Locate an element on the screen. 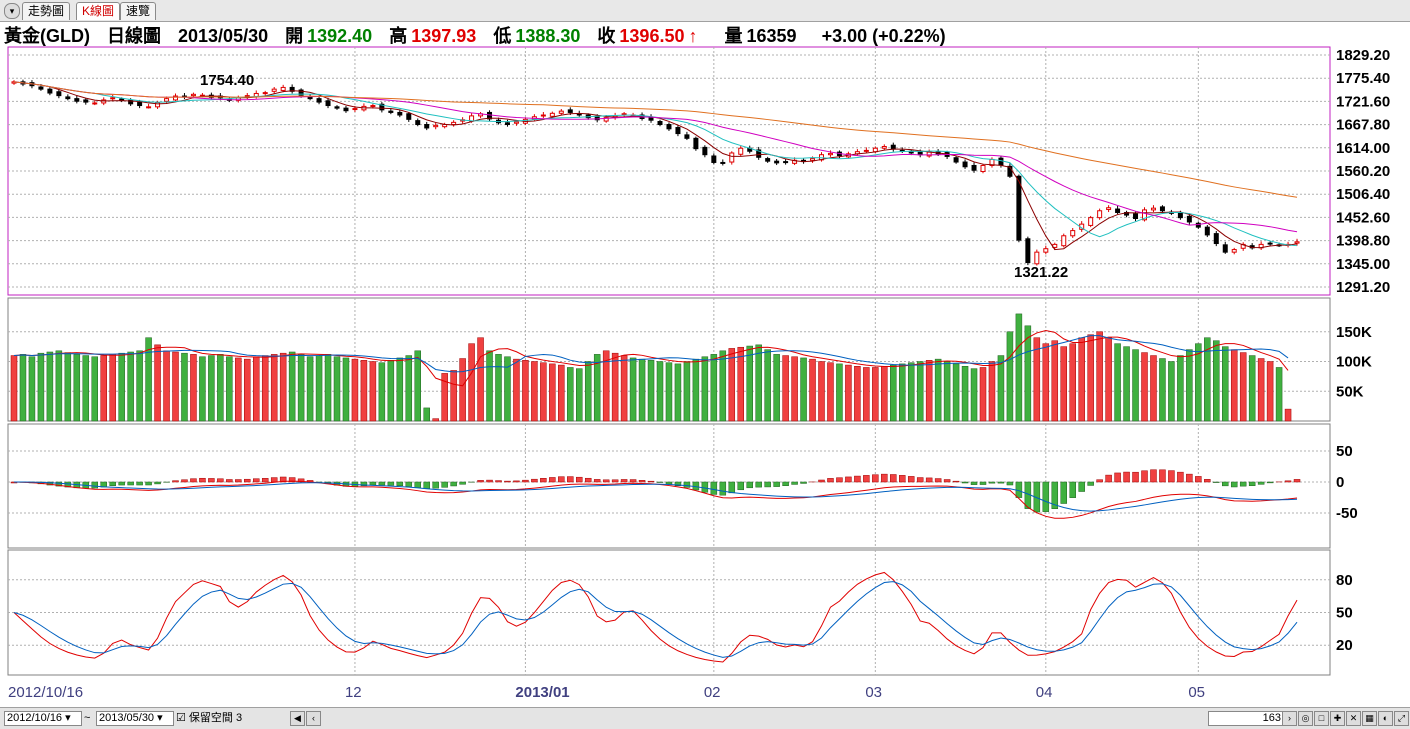  tab-trend: 走勢圖 is located at coordinates (46, 11).